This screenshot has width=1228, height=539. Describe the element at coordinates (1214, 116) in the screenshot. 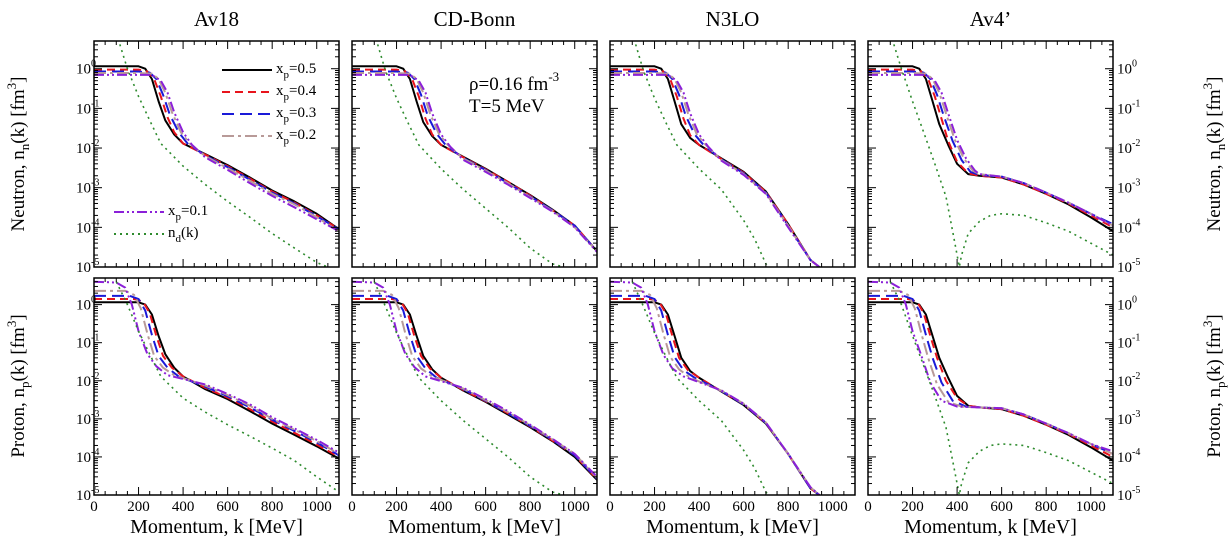

I see `y-label-neutron-right-part: (k) [fm` at that location.